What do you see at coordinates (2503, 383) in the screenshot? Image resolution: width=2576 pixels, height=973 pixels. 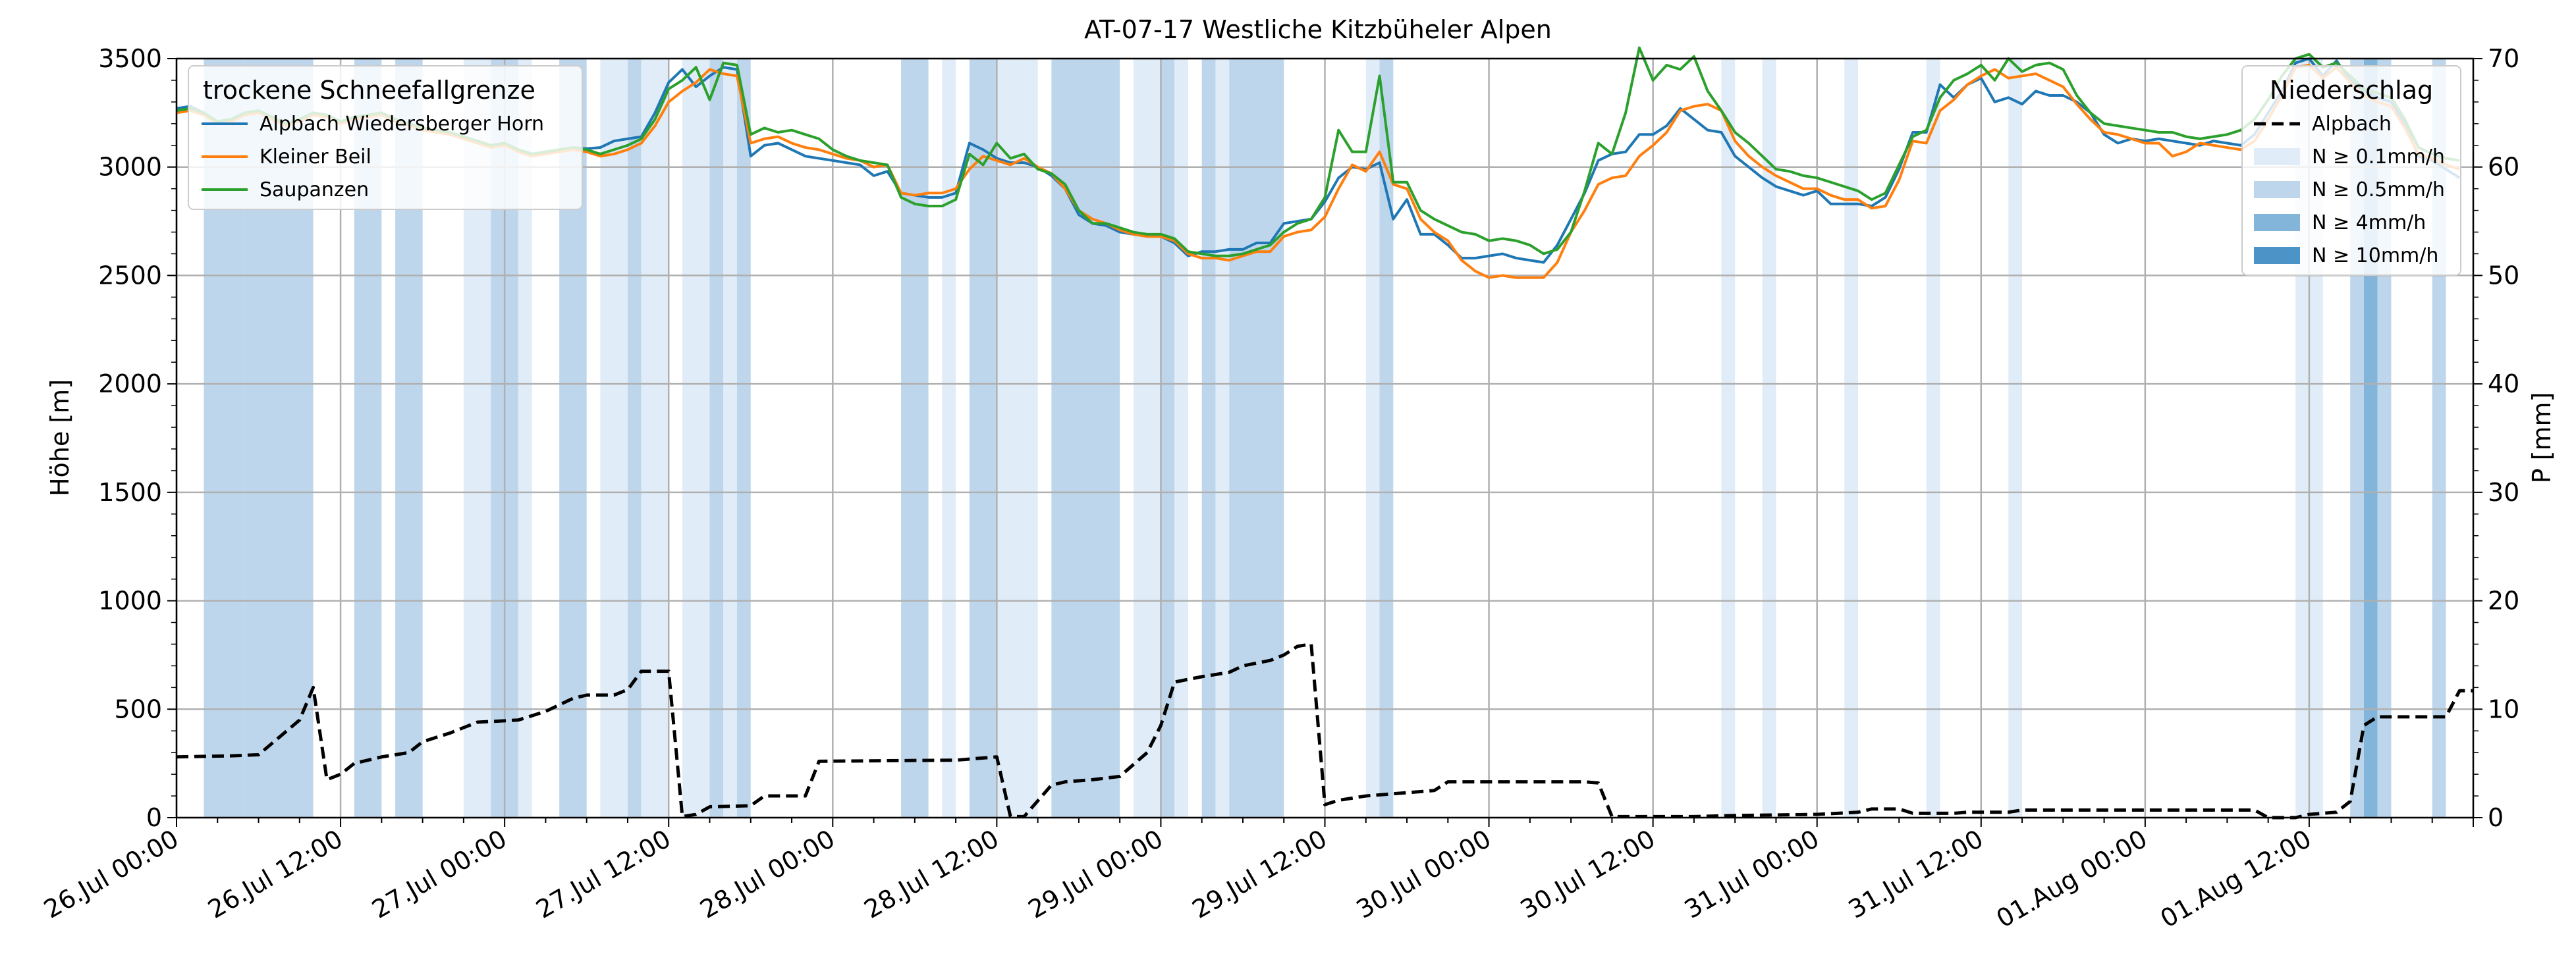 I see `y-right-tick-label: 40` at bounding box center [2503, 383].